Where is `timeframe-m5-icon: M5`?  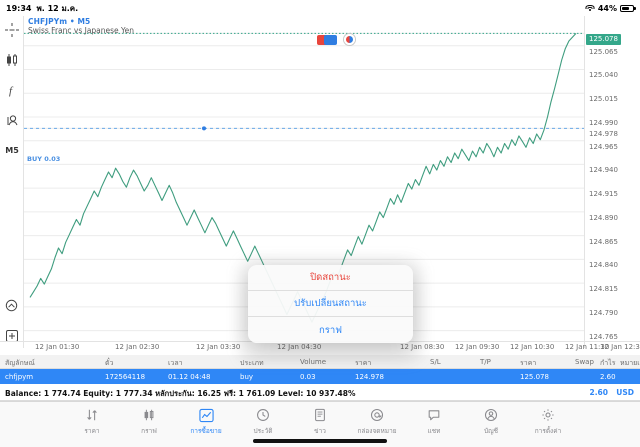
timeframe-m5-icon: M5 is located at coordinates (12, 150).